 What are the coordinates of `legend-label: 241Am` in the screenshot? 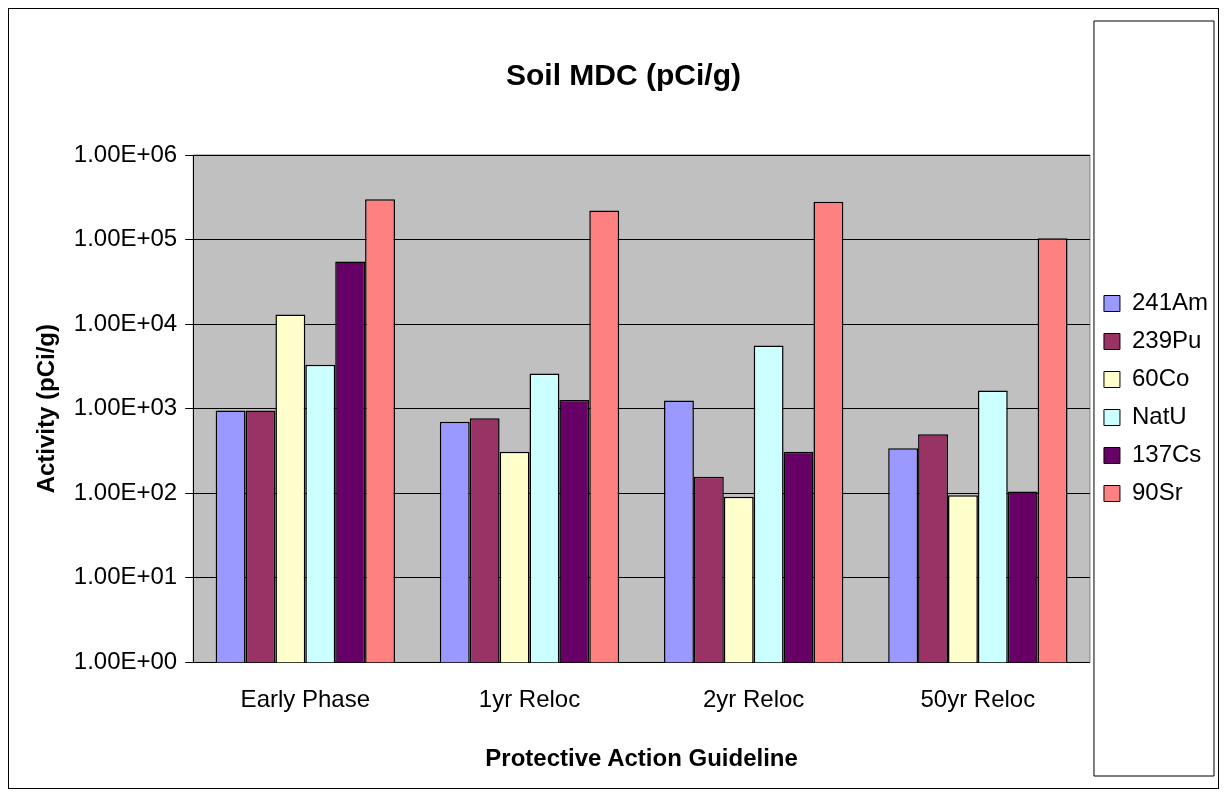 It's located at (1169, 302).